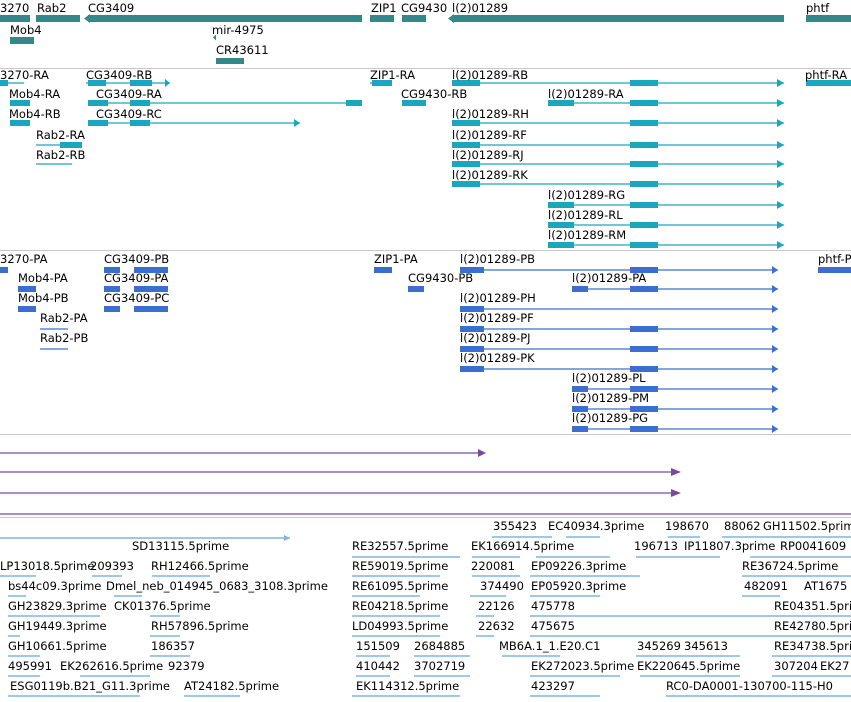 The image size is (851, 702). What do you see at coordinates (111, 8) in the screenshot?
I see `gene-label: CG3409` at bounding box center [111, 8].